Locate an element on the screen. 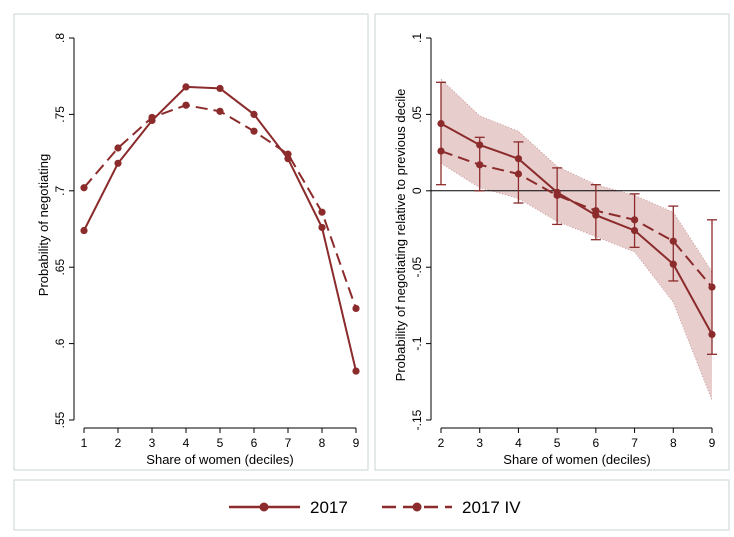 Image resolution: width=734 pixels, height=537 pixels. right-x-tick-label: 4 is located at coordinates (518, 443).